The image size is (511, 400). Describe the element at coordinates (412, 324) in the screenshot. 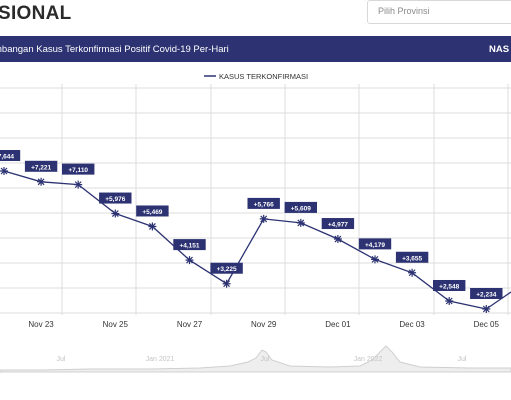

I see `x-tick-label: Dec 03` at that location.